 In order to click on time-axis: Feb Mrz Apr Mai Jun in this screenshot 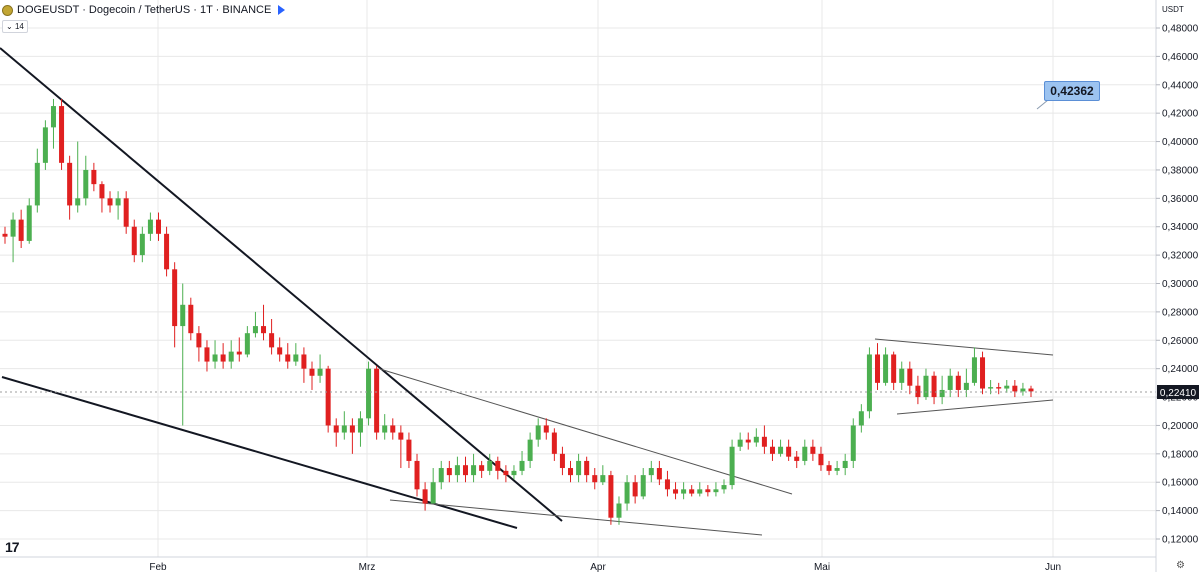, I will do `click(605, 567)`.